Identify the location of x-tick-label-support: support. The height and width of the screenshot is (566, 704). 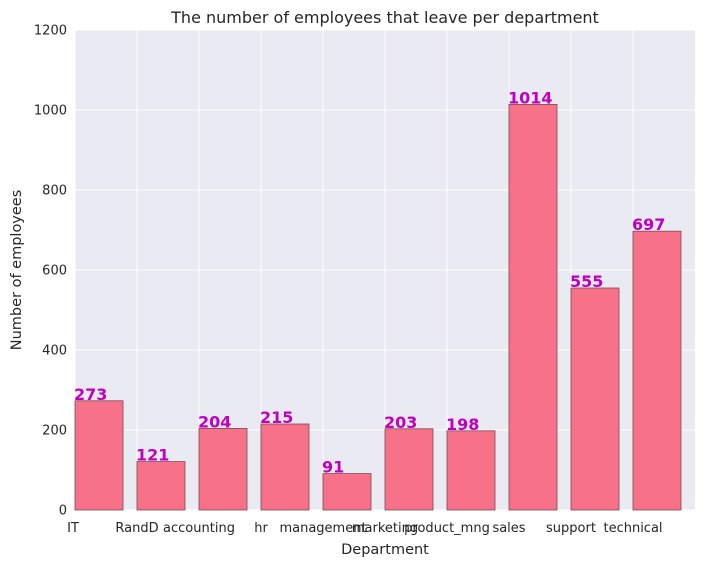
(571, 528).